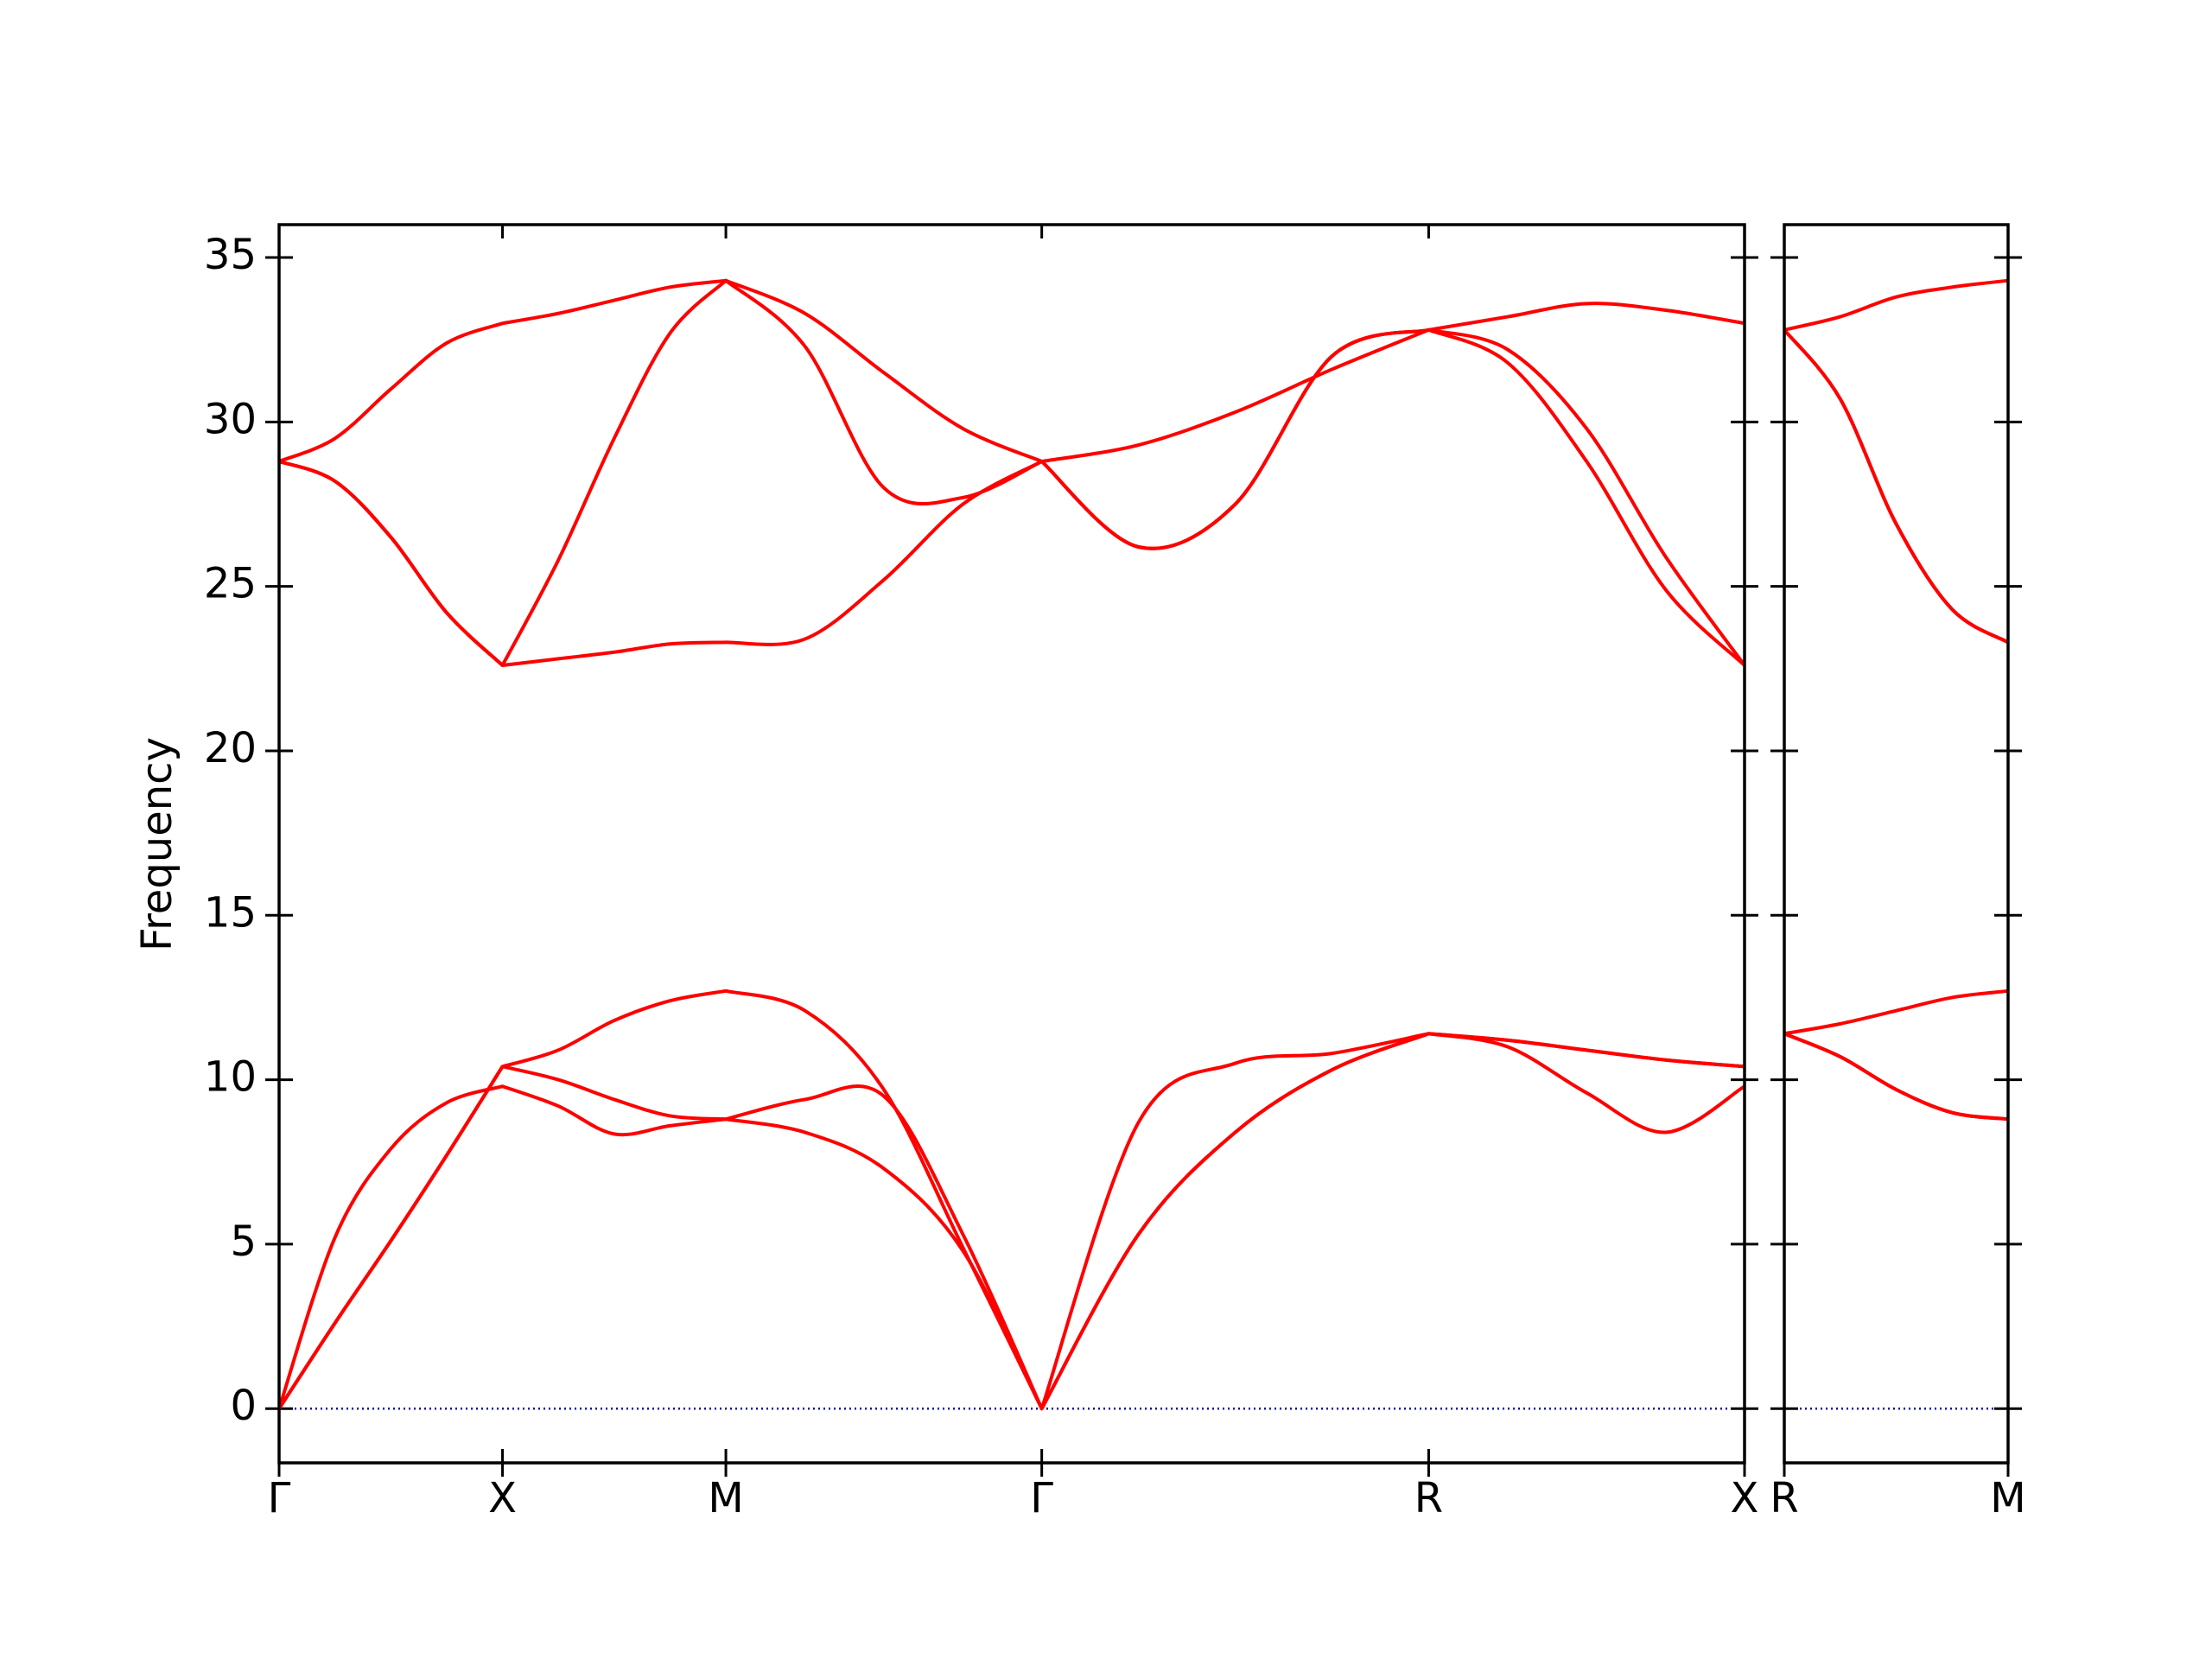 This screenshot has height=1659, width=2212. What do you see at coordinates (231, 913) in the screenshot?
I see `y-tick-label: 15` at bounding box center [231, 913].